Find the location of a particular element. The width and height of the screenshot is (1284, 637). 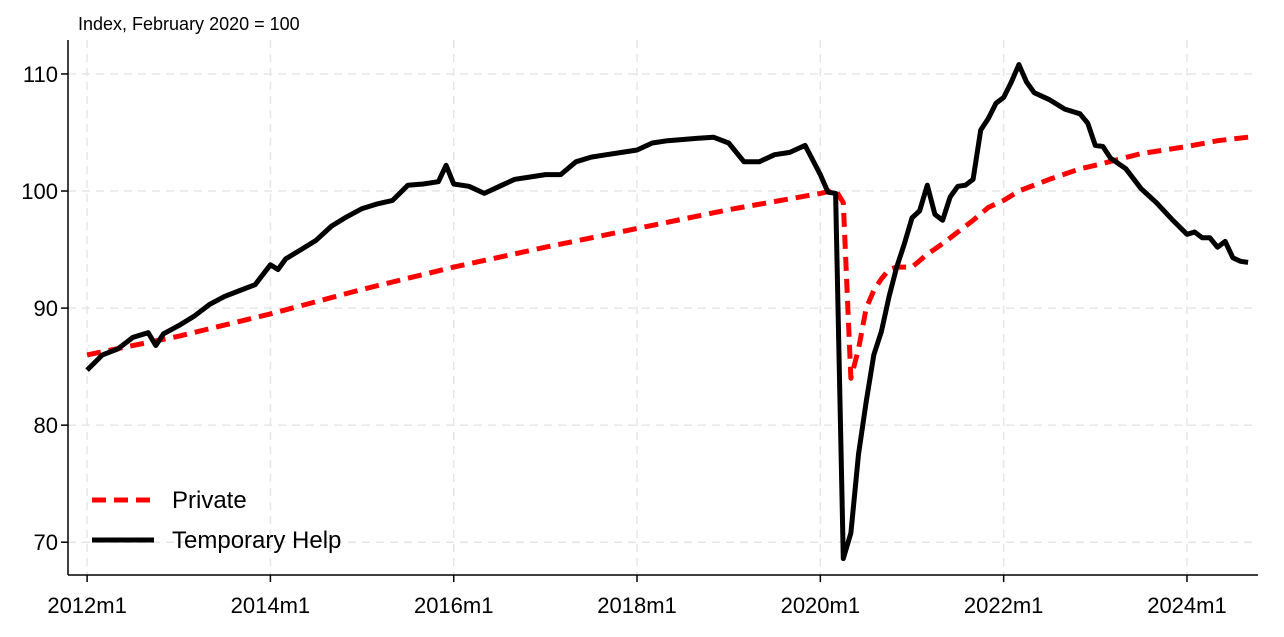

chart-title: Index, February 2020 = 100 is located at coordinates (189, 24).